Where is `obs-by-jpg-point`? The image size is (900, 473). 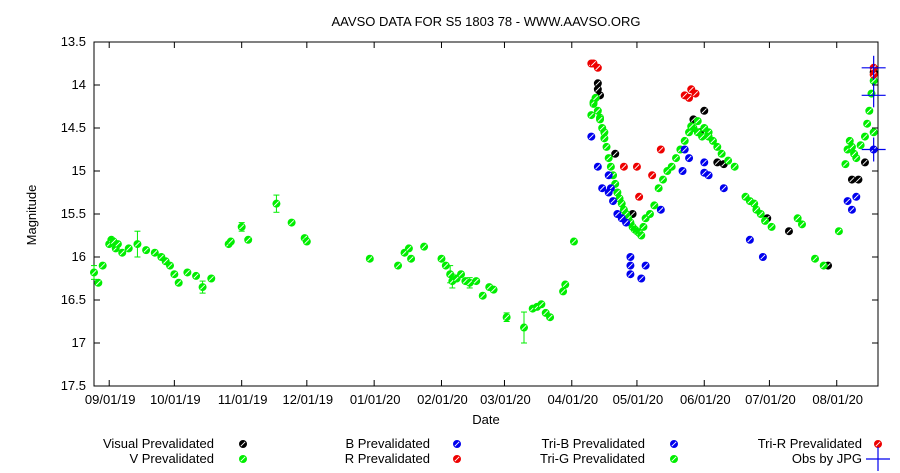 obs-by-jpg-point is located at coordinates (873, 95).